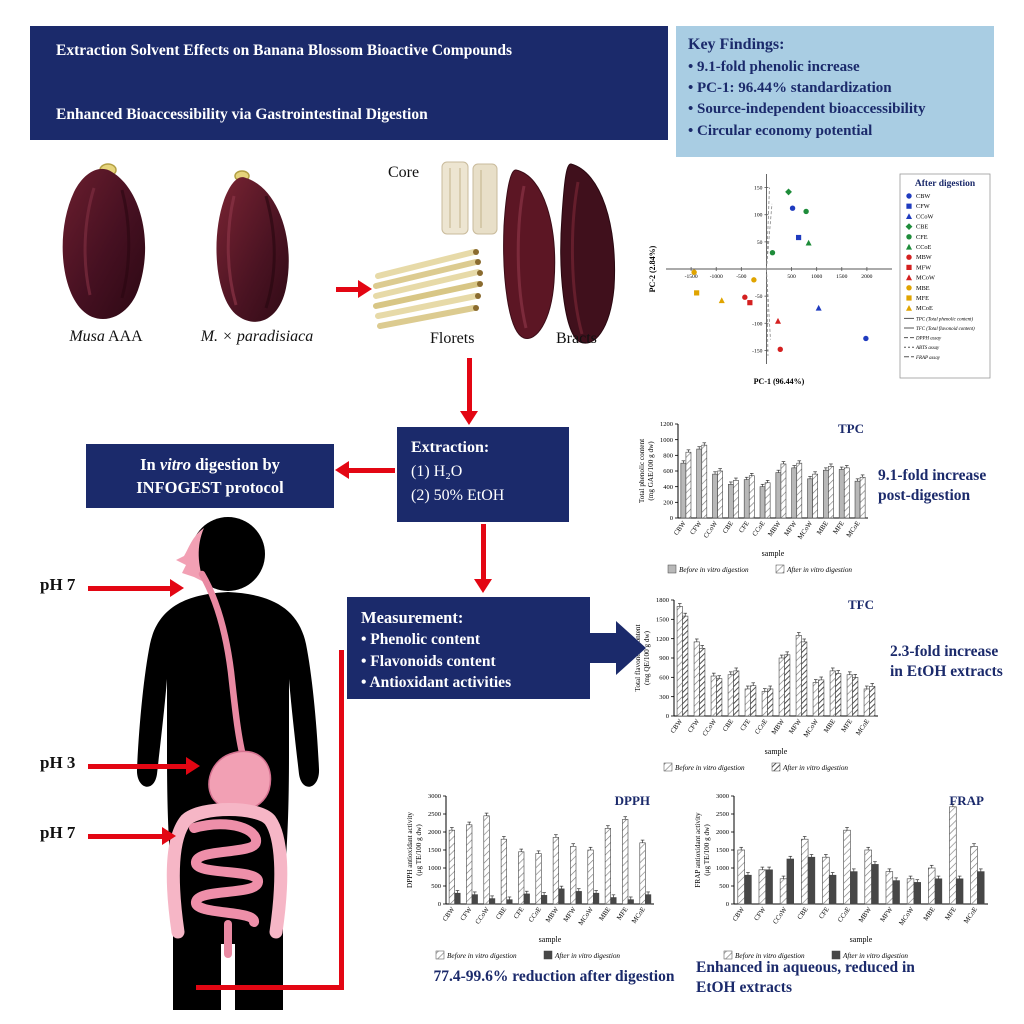  What do you see at coordinates (193, 766) in the screenshot?
I see `ph3-stomach-arrowhead` at bounding box center [193, 766].